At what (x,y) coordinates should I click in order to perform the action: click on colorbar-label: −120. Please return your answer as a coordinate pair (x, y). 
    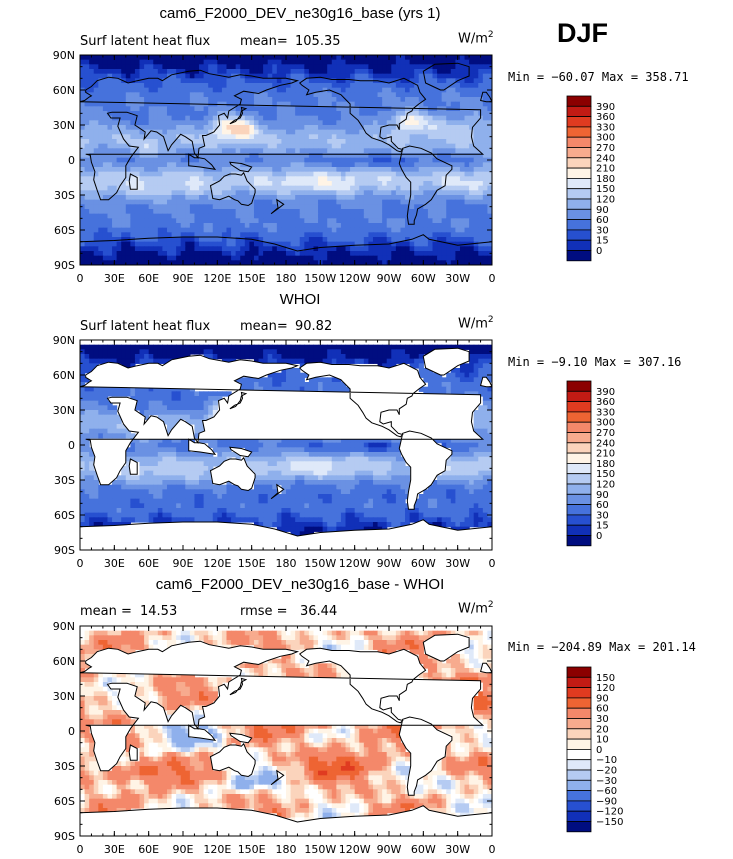
    Looking at the image, I should click on (609, 812).